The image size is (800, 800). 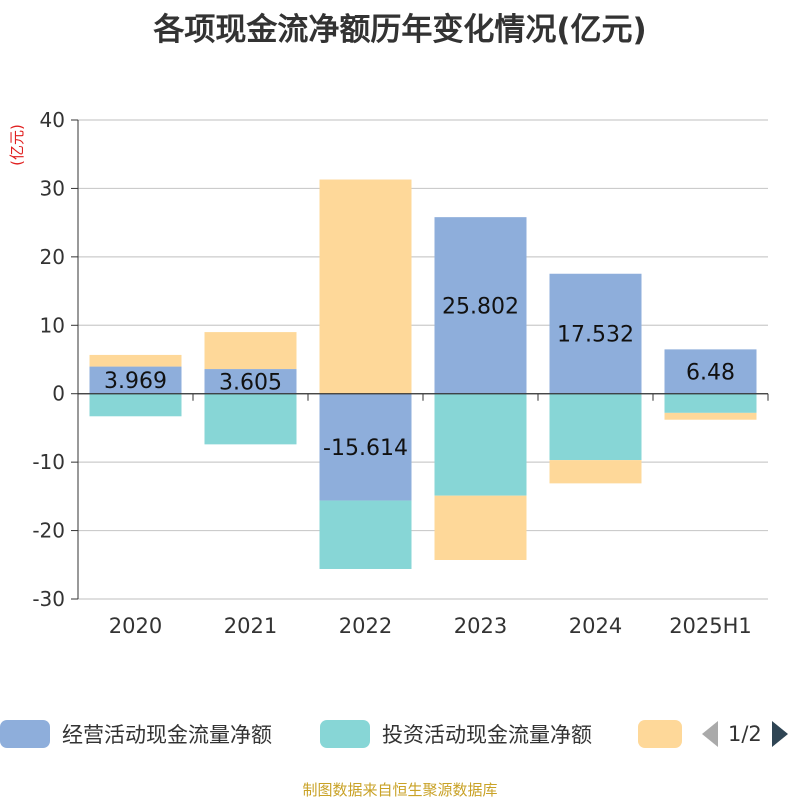 What do you see at coordinates (52, 325) in the screenshot?
I see `y-tick-label: 10` at bounding box center [52, 325].